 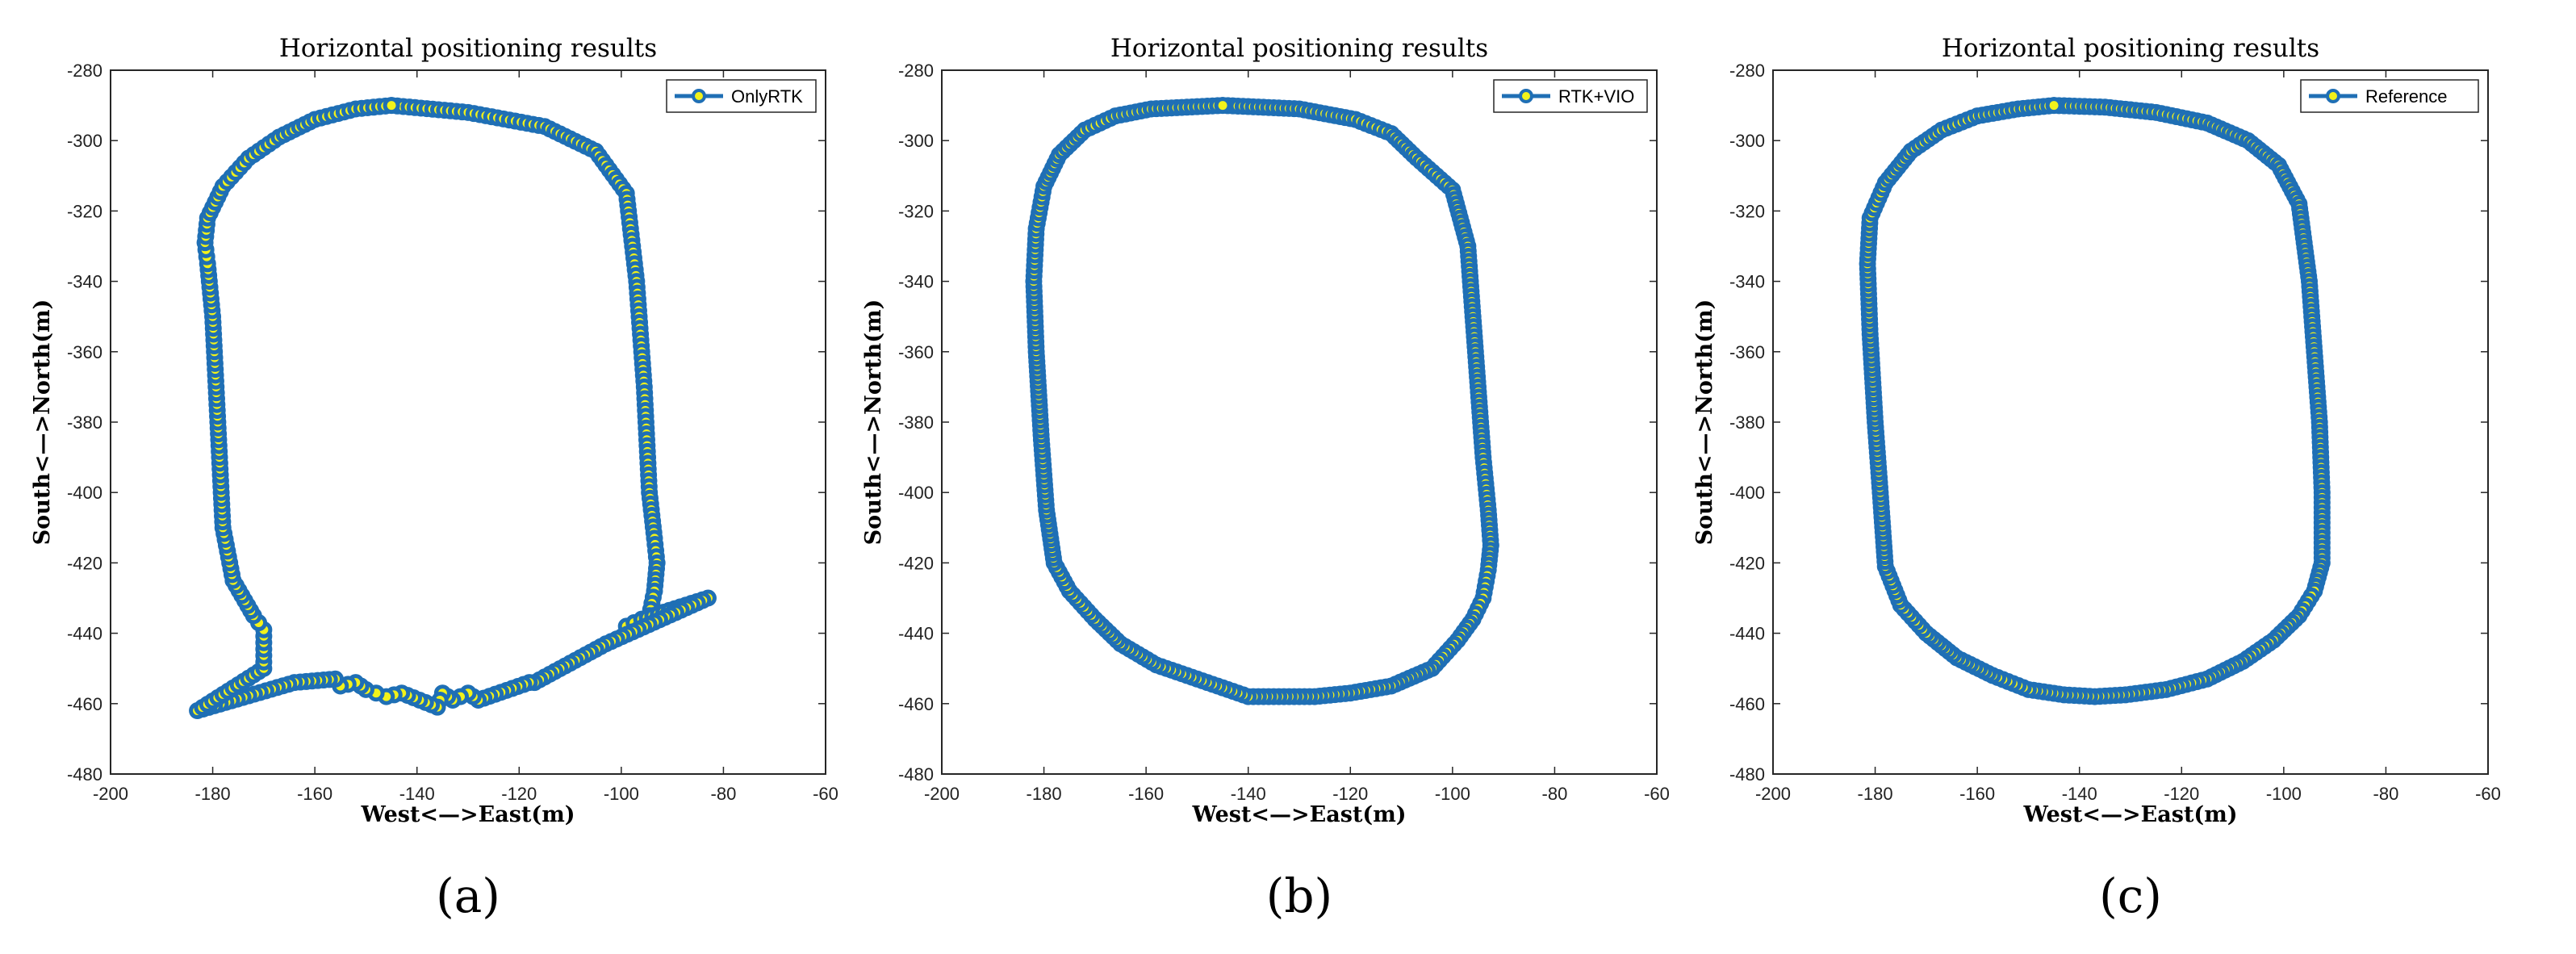 I want to click on legend-label: OnlyRTK, so click(x=767, y=96).